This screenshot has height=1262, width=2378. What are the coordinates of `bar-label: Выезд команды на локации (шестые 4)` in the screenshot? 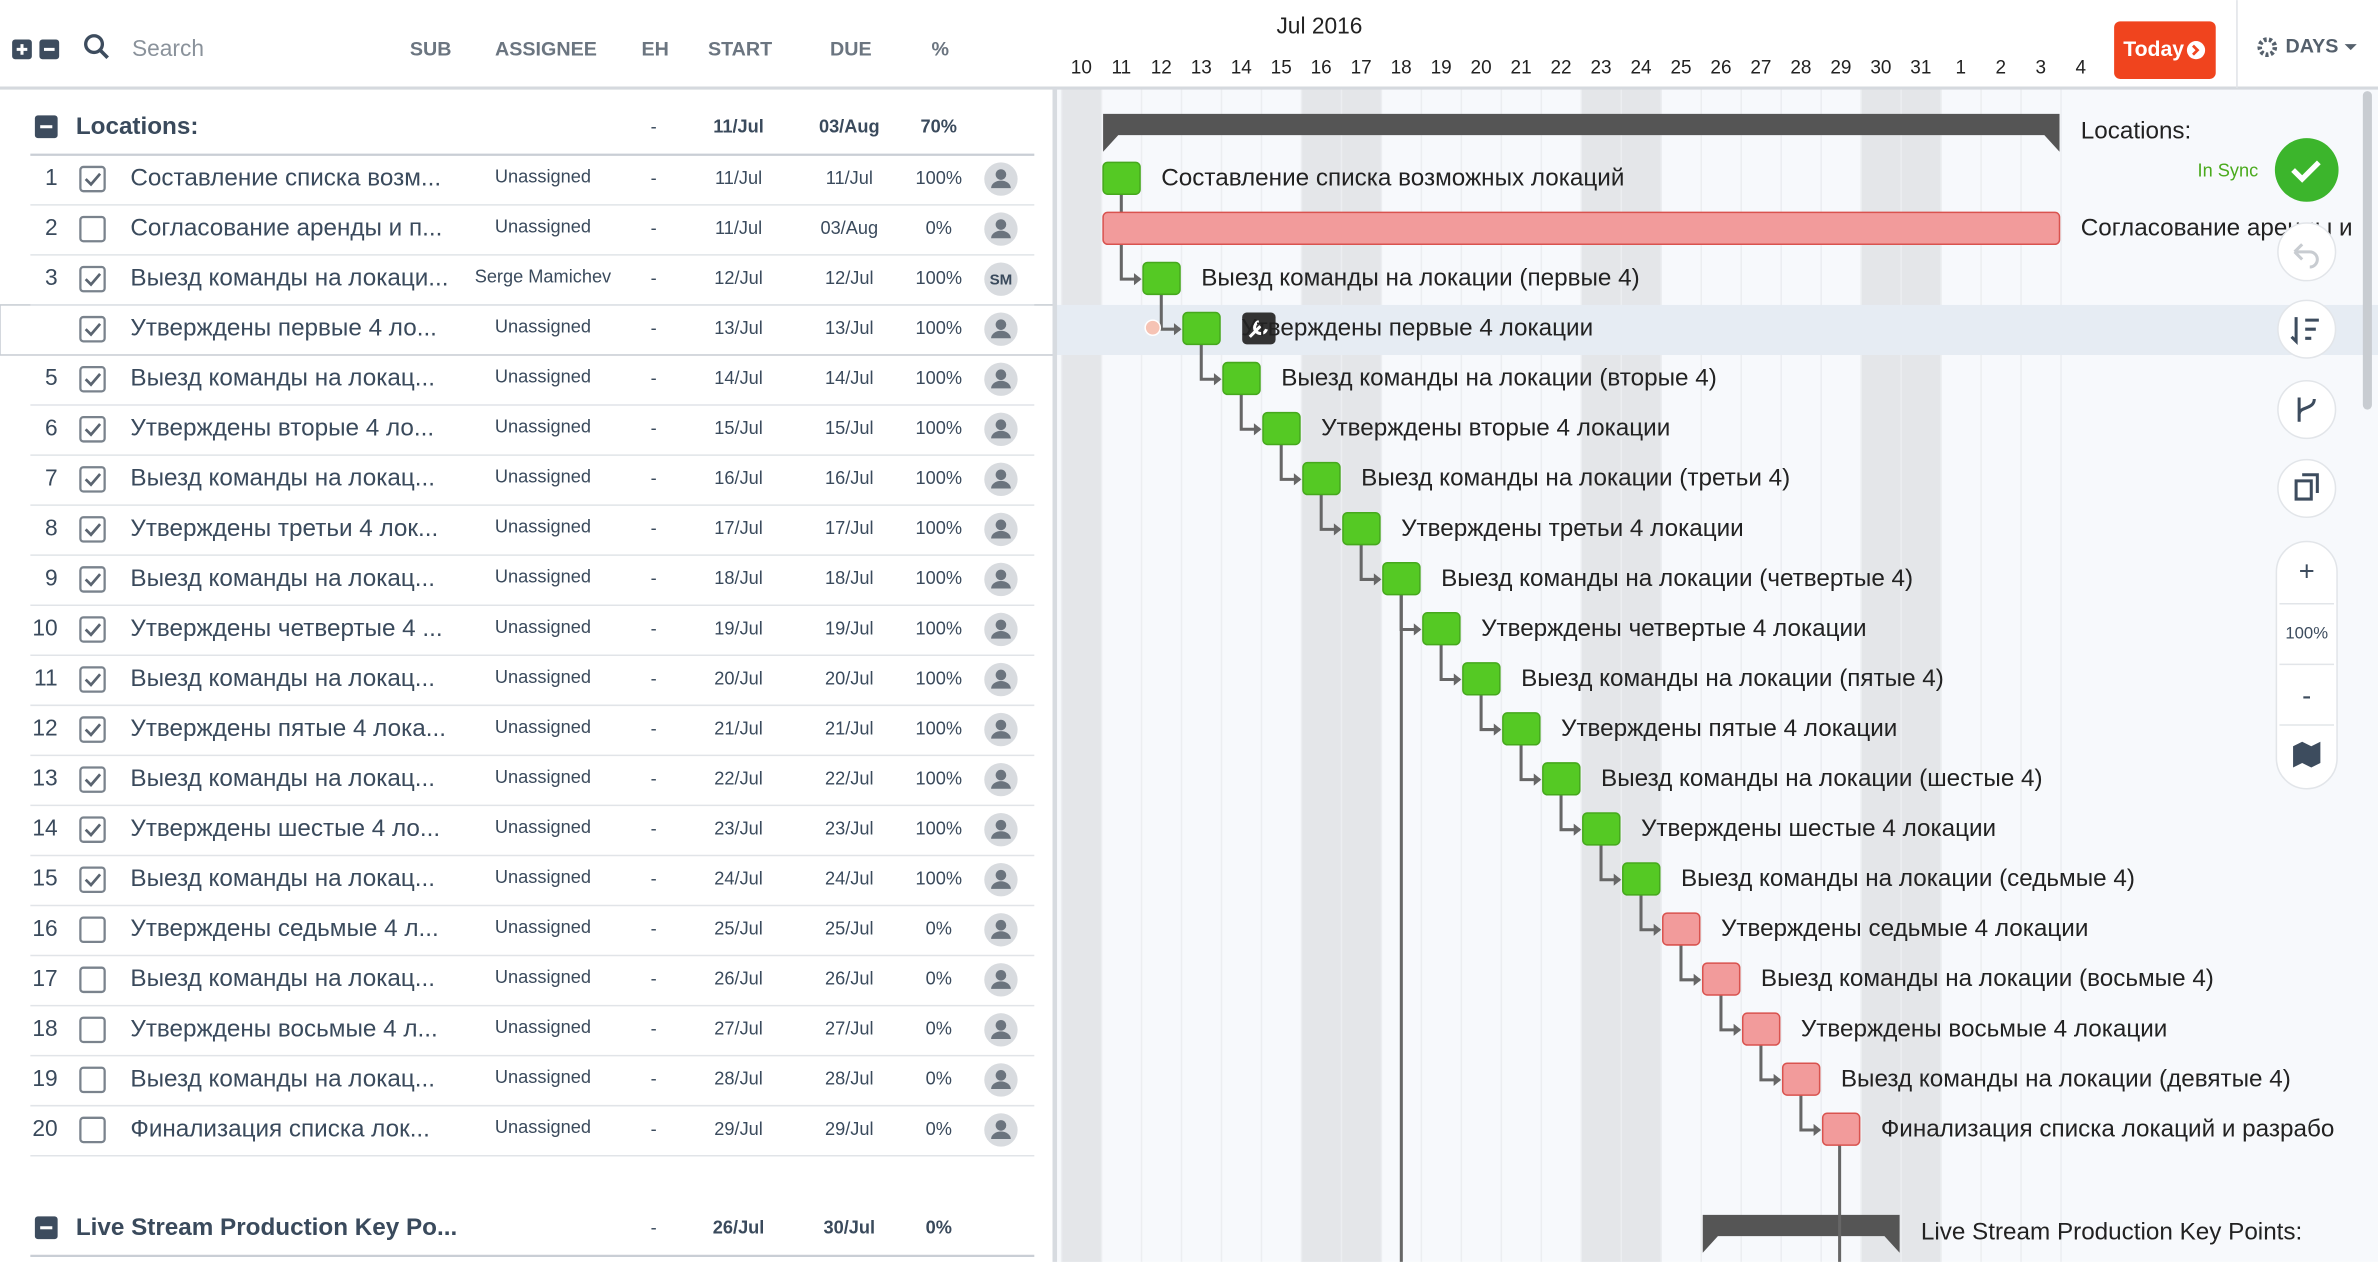 It's located at (1822, 778).